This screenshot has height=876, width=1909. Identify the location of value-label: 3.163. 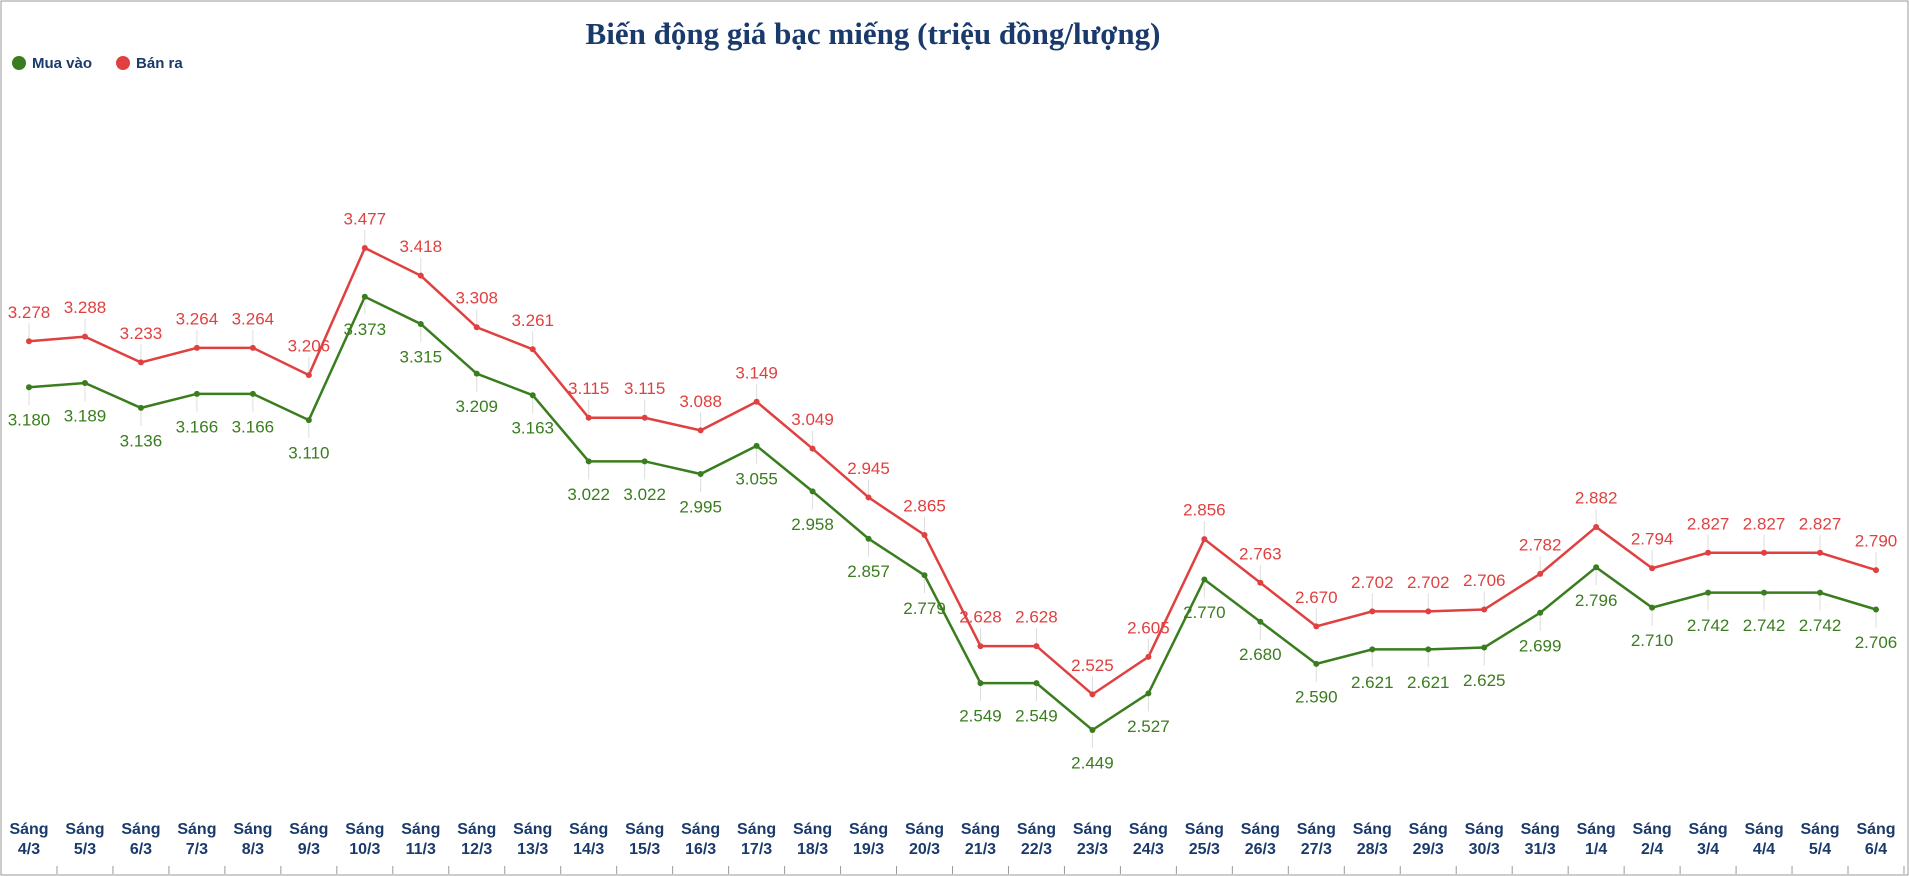
(532, 428).